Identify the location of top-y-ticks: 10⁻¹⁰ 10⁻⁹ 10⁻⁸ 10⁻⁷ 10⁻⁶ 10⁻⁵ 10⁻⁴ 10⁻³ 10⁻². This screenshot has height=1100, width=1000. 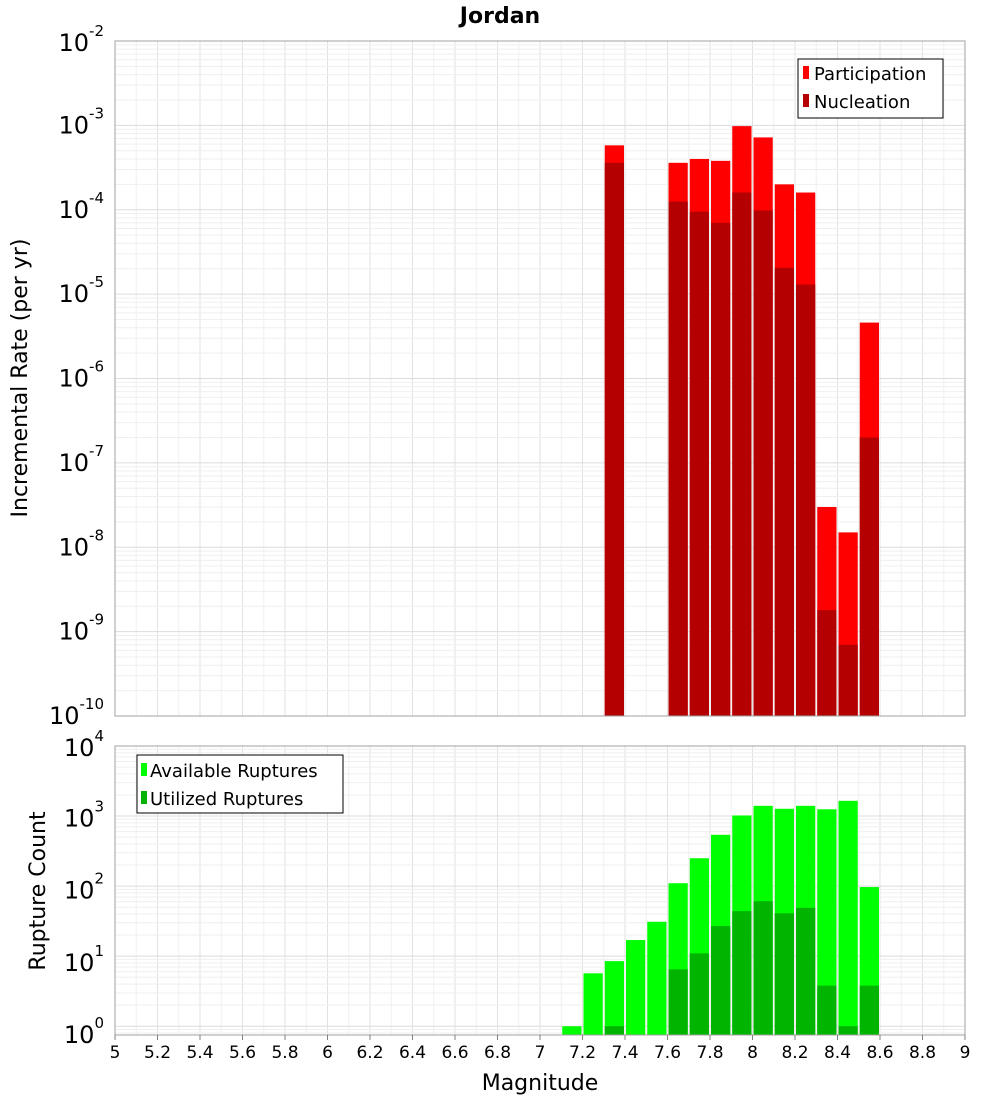
(76, 376).